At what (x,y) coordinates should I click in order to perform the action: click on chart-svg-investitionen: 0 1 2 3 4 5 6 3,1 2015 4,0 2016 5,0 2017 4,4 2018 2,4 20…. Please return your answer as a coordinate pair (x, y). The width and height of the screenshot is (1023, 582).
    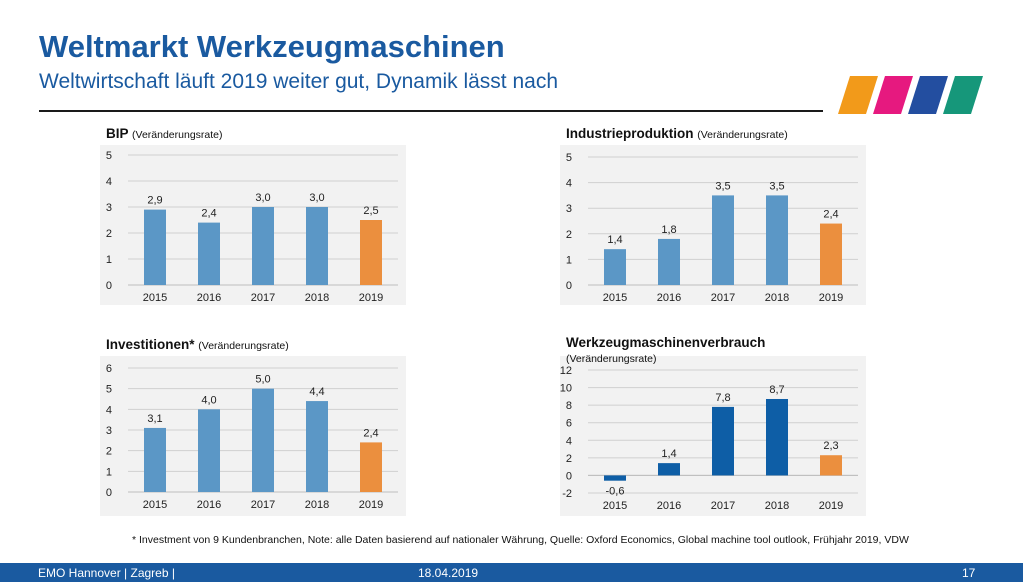
    Looking at the image, I should click on (252, 437).